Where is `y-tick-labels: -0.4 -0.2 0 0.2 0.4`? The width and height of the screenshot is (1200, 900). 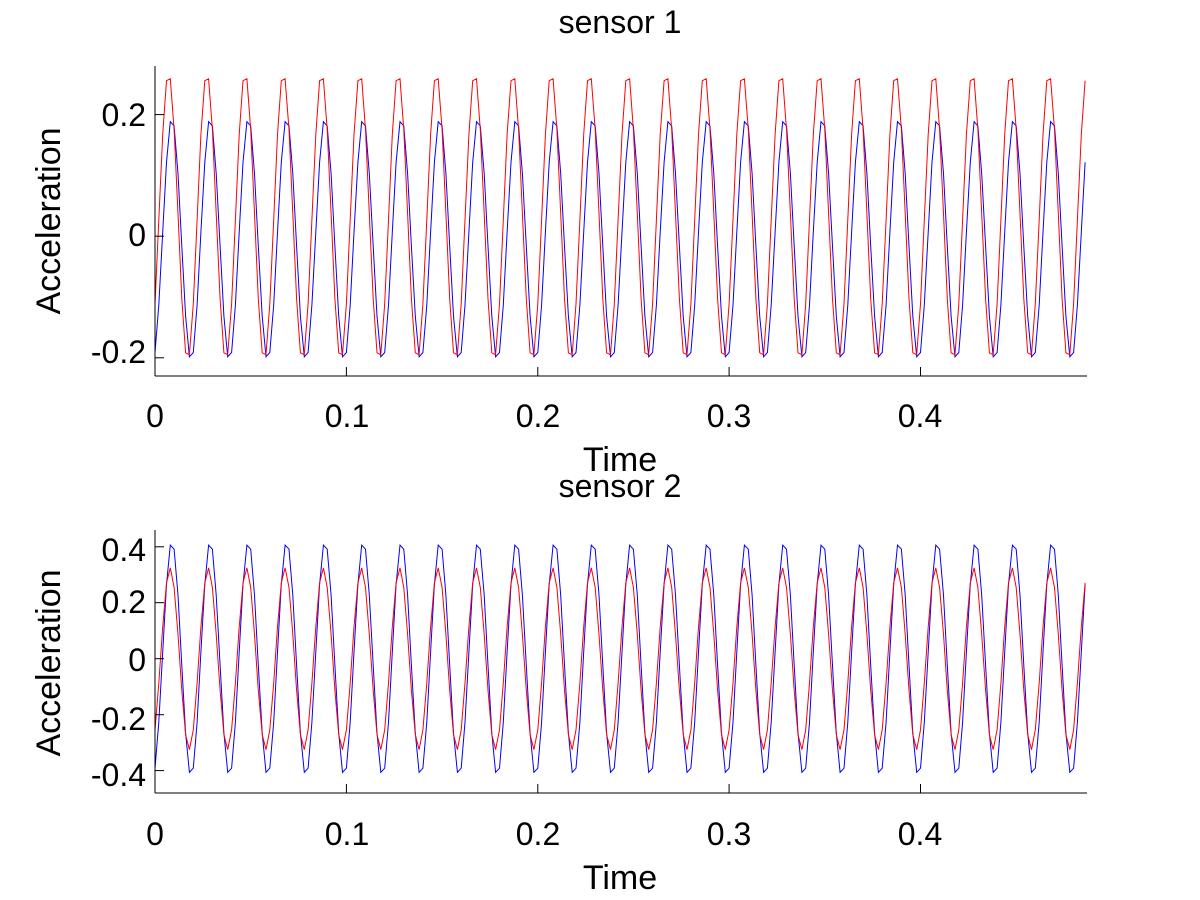 y-tick-labels: -0.4 -0.2 0 0.2 0.4 is located at coordinates (118, 662).